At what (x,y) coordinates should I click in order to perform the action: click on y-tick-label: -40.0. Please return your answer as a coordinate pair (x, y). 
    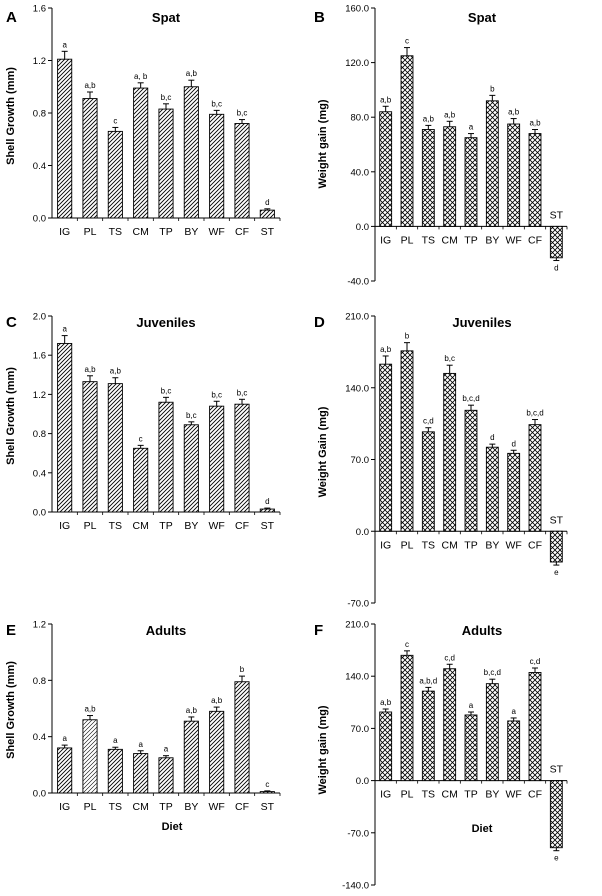
    Looking at the image, I should click on (358, 282).